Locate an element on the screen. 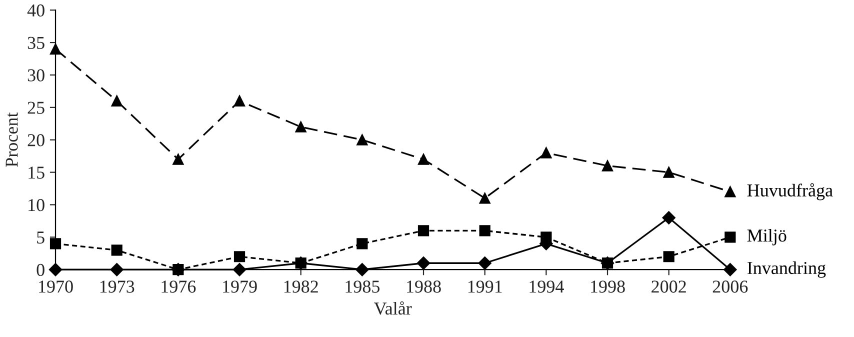 This screenshot has width=854, height=337. x-axis-title: Valår is located at coordinates (393, 308).